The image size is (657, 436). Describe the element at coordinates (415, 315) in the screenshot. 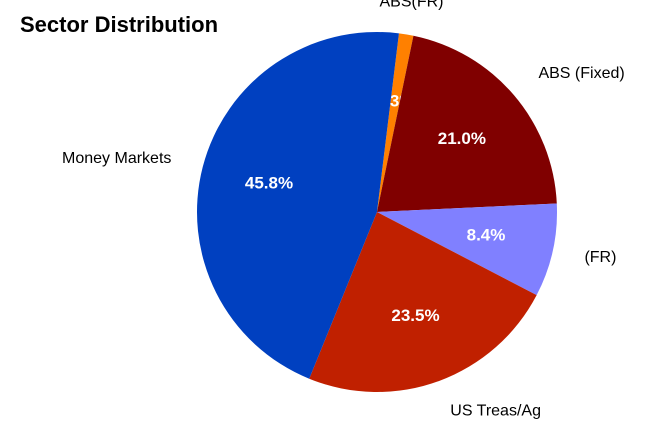

I see `value-label: 23.5%` at that location.